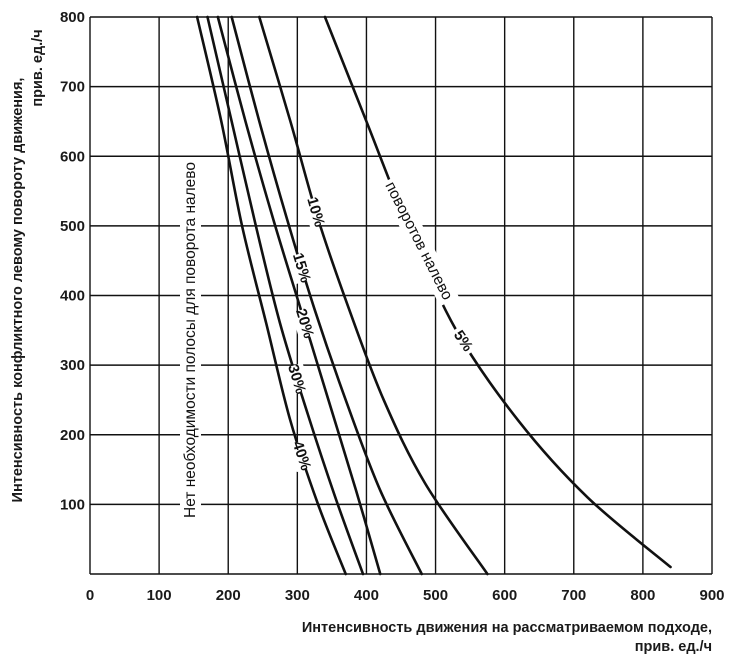  I want to click on y-tick-label: 200, so click(72, 435).